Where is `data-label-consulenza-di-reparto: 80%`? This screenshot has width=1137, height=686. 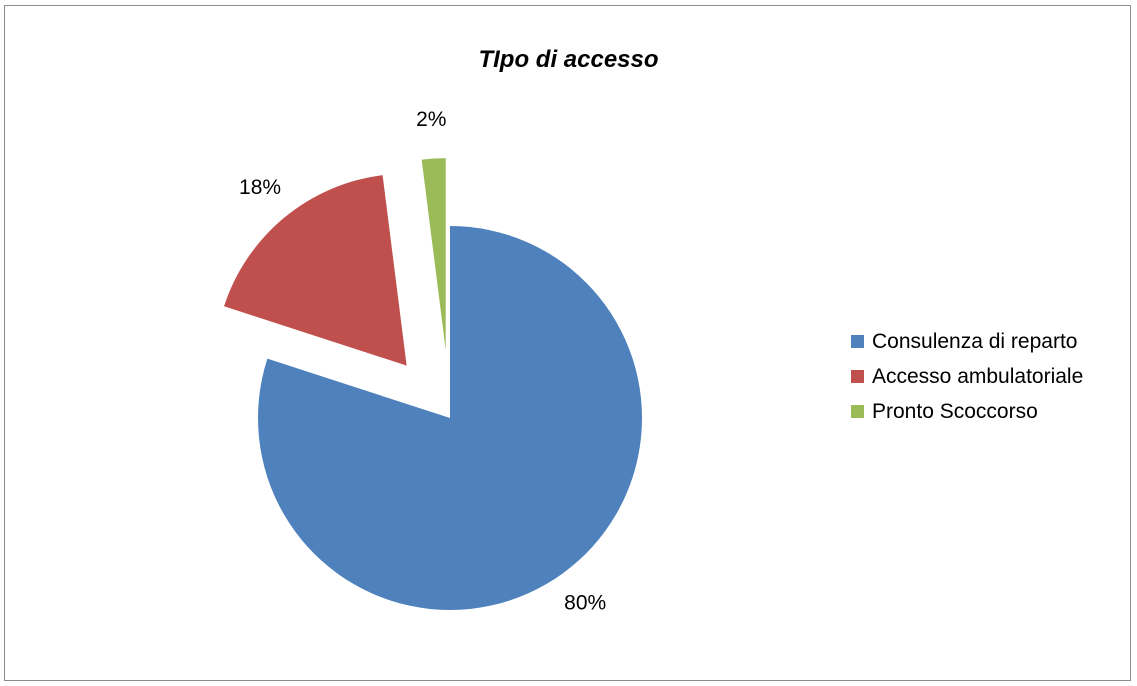 data-label-consulenza-di-reparto: 80% is located at coordinates (585, 603).